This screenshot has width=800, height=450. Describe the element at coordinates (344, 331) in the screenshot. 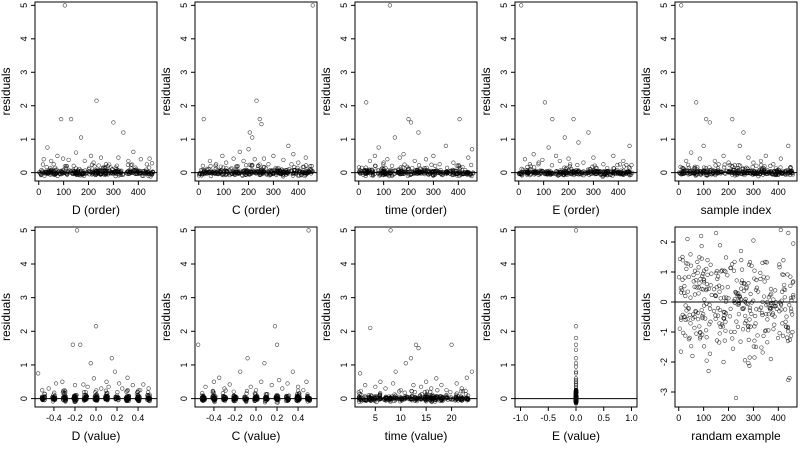

I see `y-tick-label: 2` at that location.